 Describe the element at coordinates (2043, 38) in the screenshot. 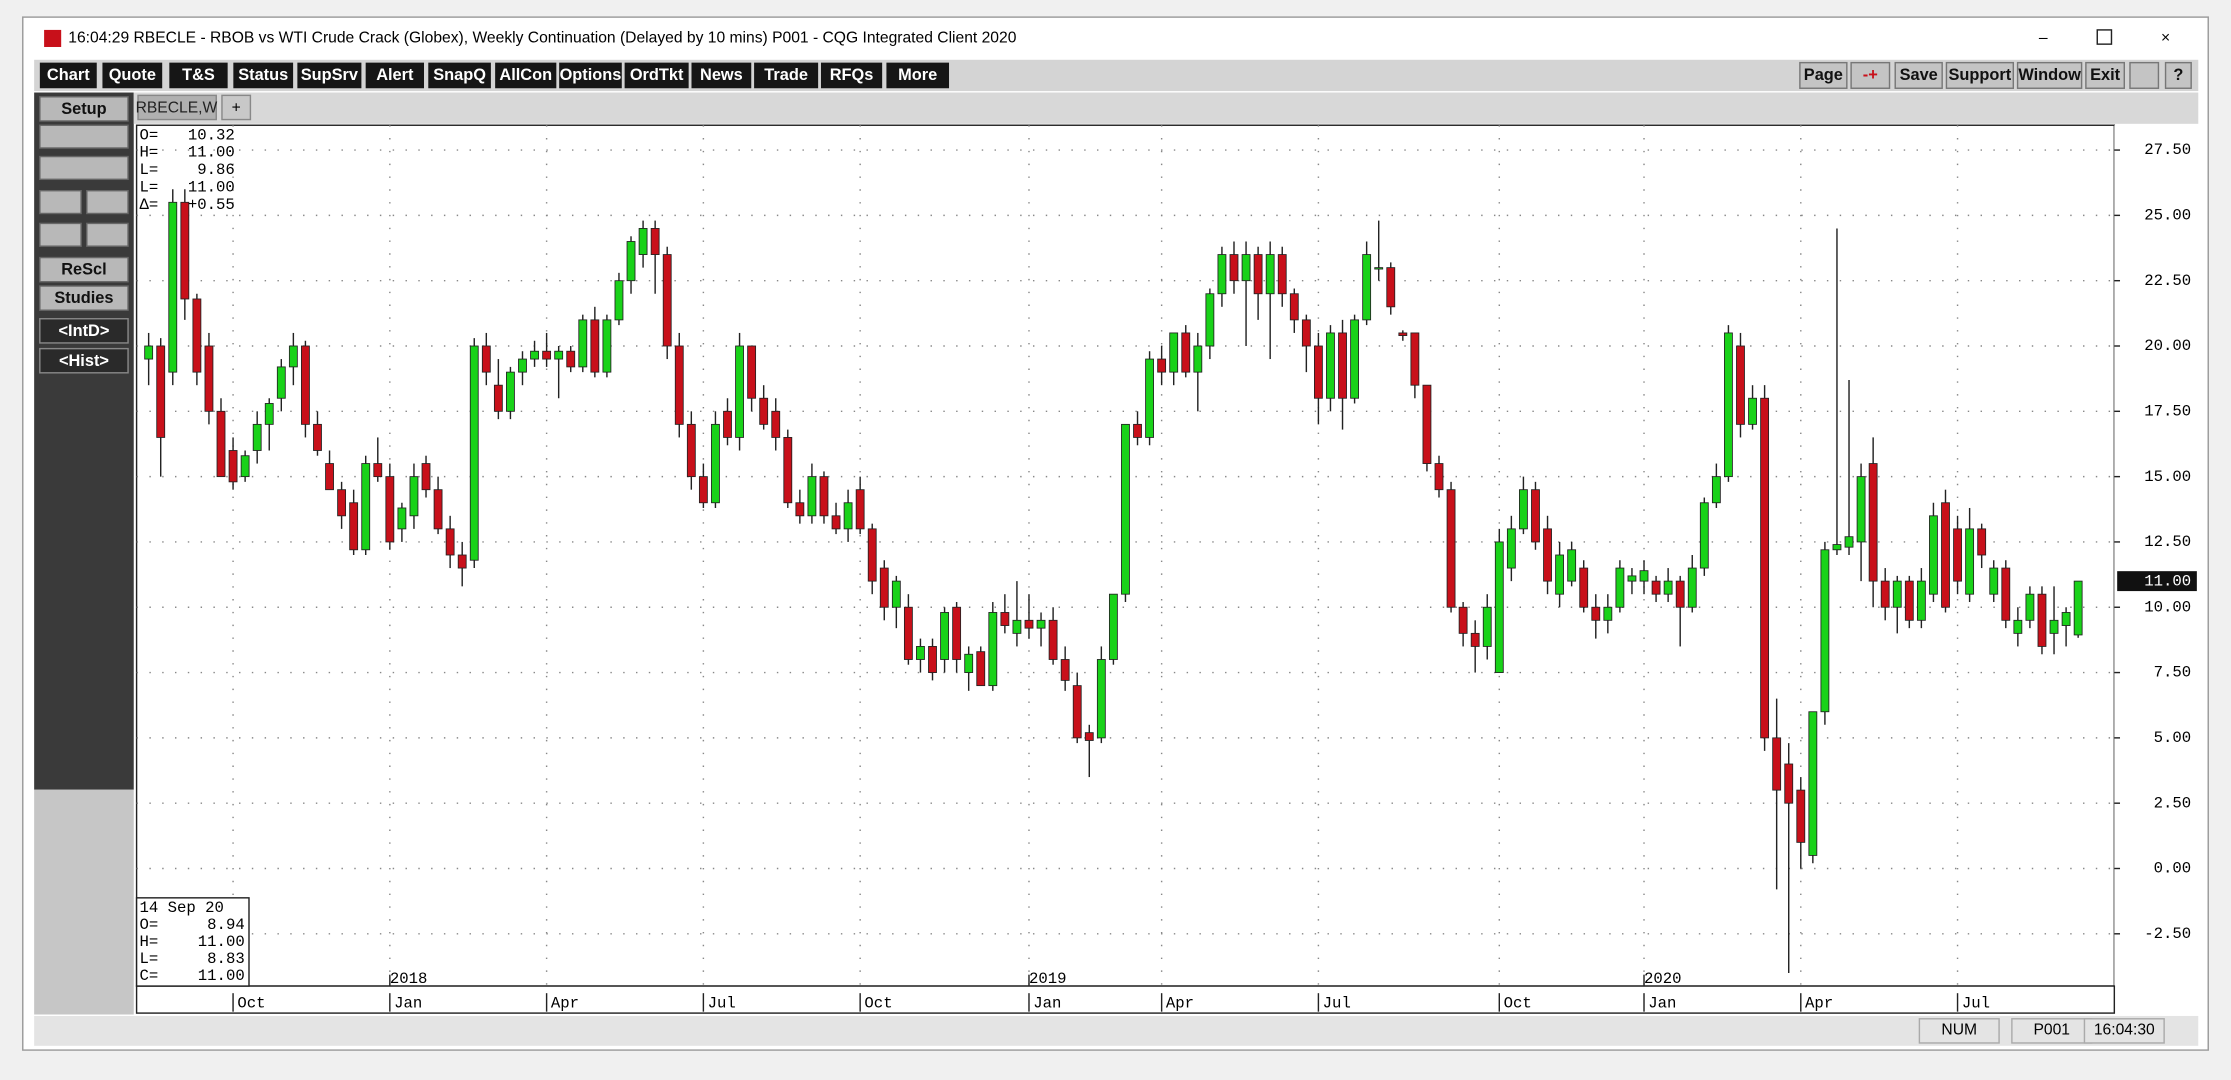

I see `minimize: –` at that location.